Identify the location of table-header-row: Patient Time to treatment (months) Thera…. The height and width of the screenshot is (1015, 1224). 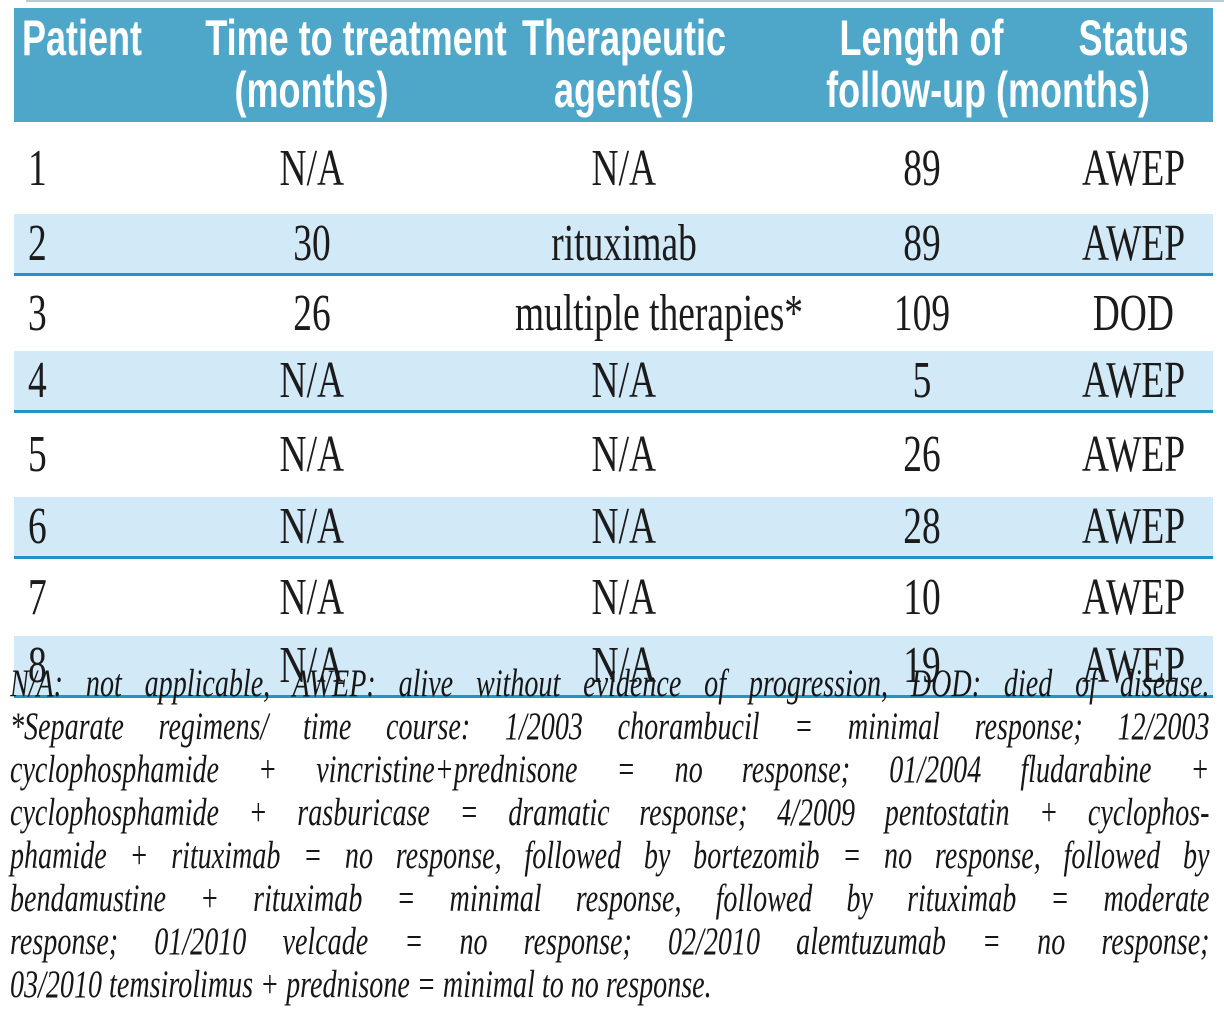
(613, 65).